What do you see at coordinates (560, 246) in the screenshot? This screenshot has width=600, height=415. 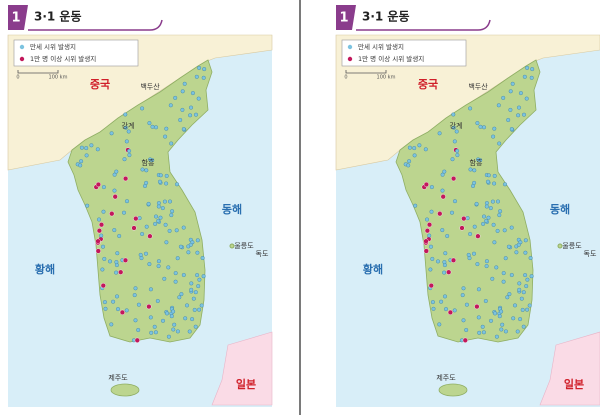 I see `ulleung` at bounding box center [560, 246].